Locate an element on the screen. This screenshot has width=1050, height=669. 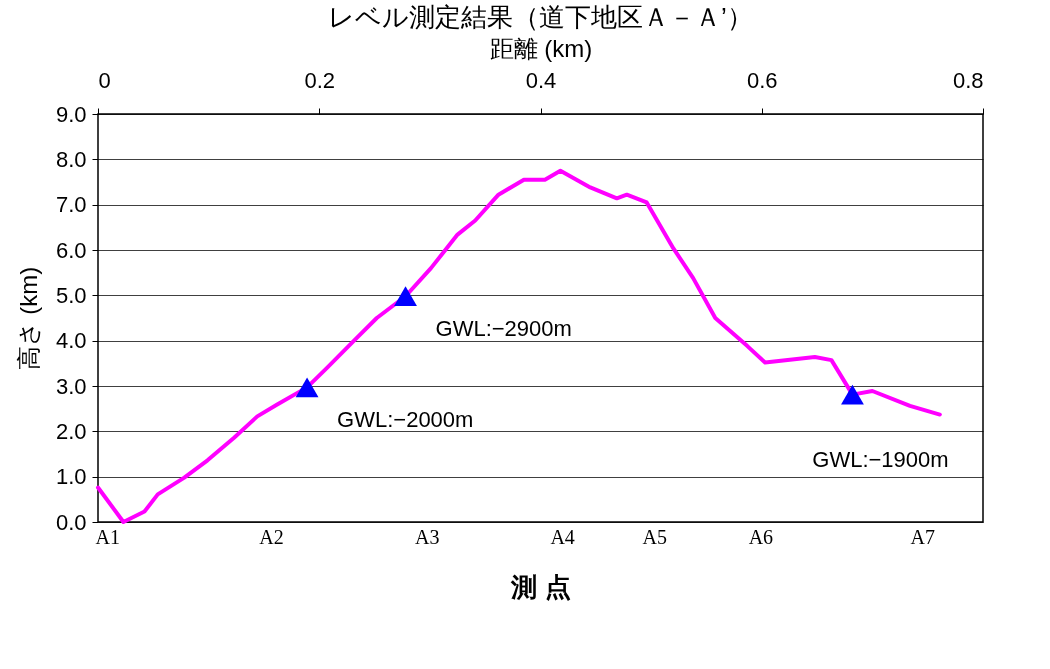
x-tick-label: 0 is located at coordinates (104, 80).